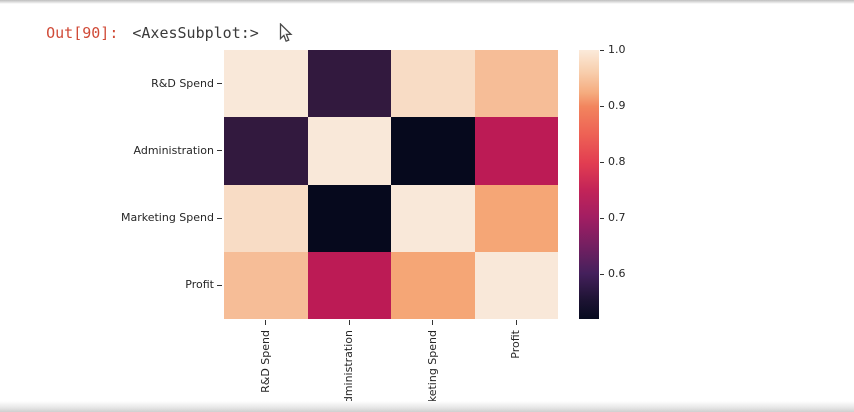  Describe the element at coordinates (182, 83) in the screenshot. I see `y-axis-label: R&D Spend` at that location.